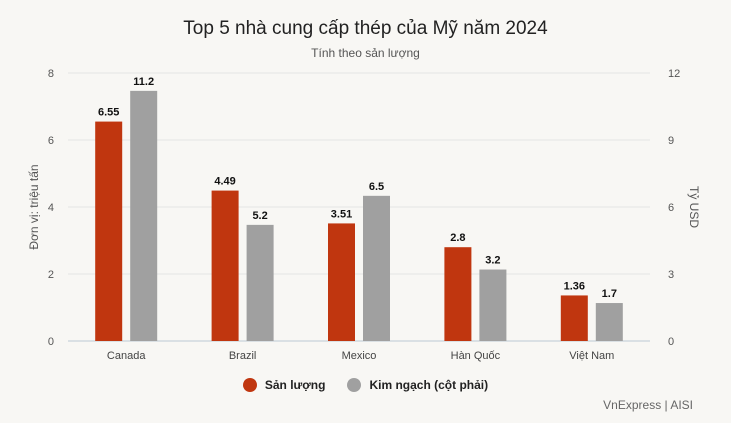  Describe the element at coordinates (648, 405) in the screenshot. I see `source-credit: VnExpress | AISI` at that location.